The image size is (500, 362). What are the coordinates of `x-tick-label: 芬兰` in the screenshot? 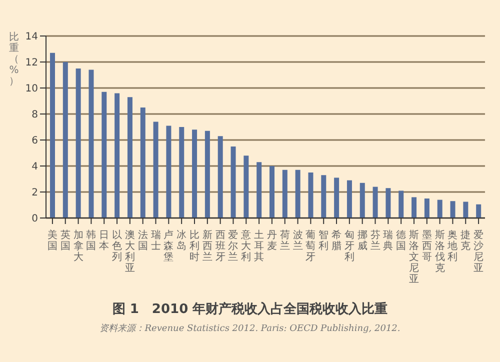 It's located at (375, 240).